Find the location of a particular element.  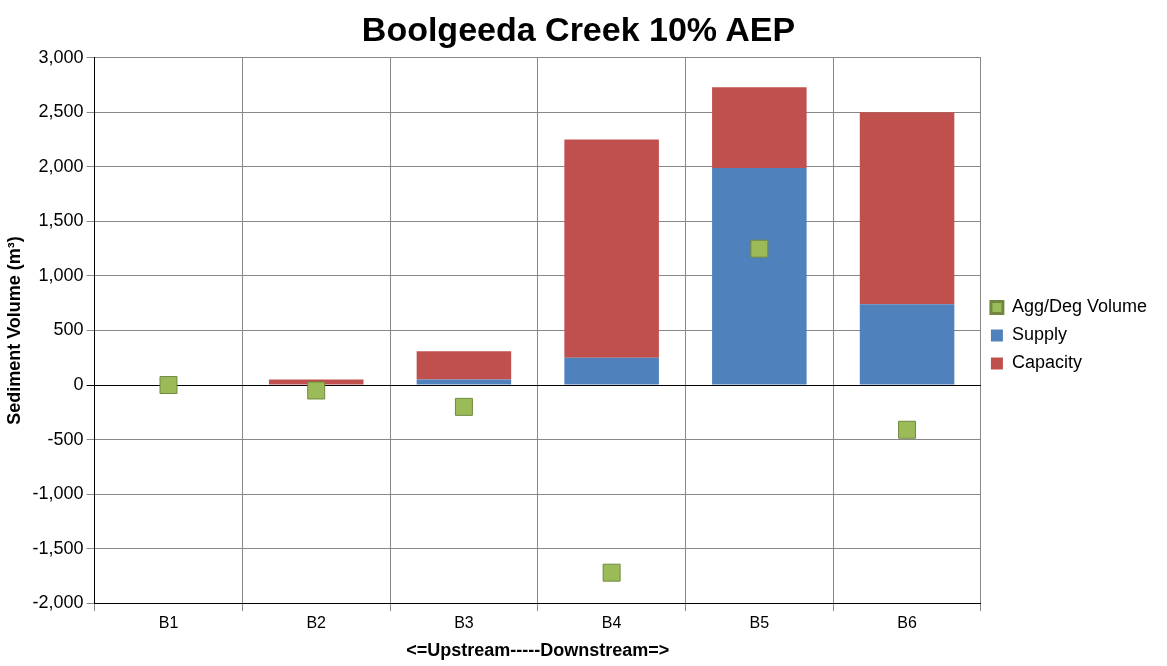

y-tick-label: 2,500 is located at coordinates (61, 111).